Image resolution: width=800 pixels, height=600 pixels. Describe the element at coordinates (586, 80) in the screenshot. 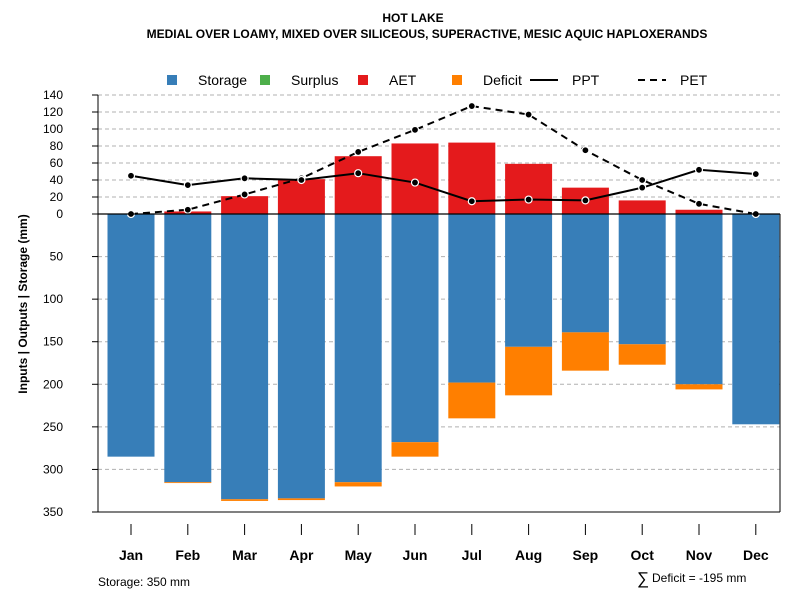

I see `legend-label-ppt: PPT` at that location.